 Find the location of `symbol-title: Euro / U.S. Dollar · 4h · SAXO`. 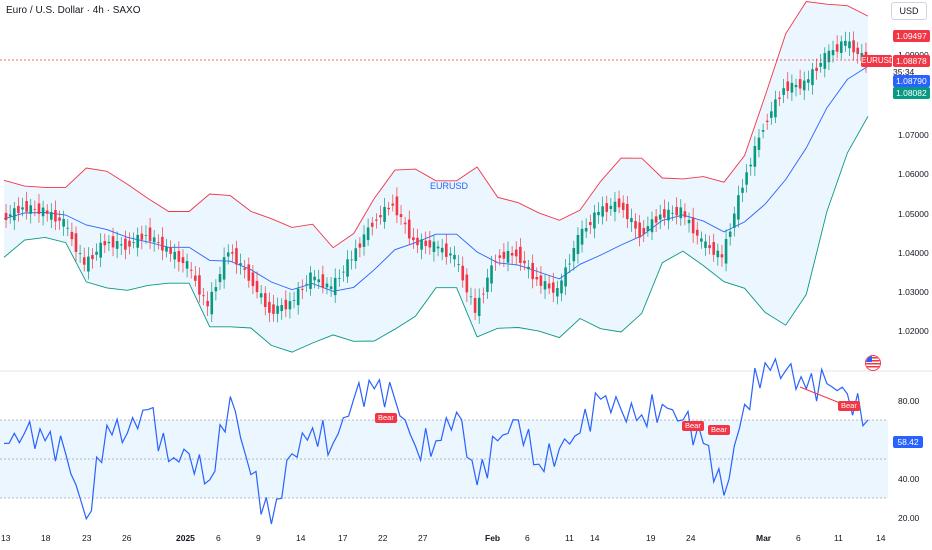

symbol-title: Euro / U.S. Dollar · 4h · SAXO is located at coordinates (73, 10).